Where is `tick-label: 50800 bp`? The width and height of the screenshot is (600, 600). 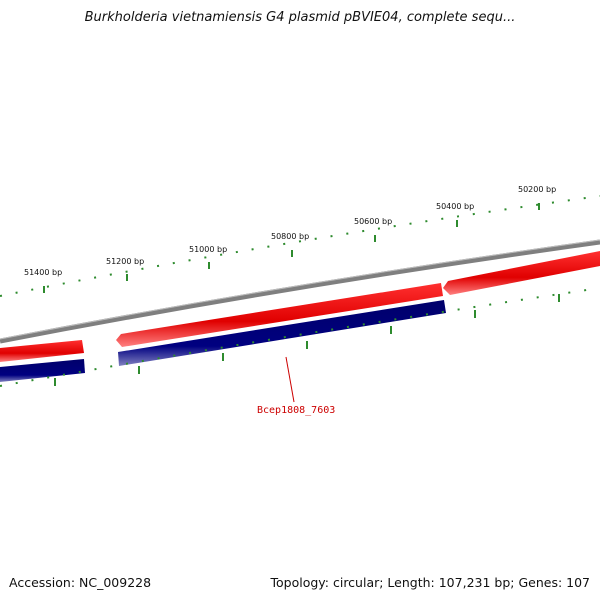
tick-label: 50800 bp is located at coordinates (290, 236).